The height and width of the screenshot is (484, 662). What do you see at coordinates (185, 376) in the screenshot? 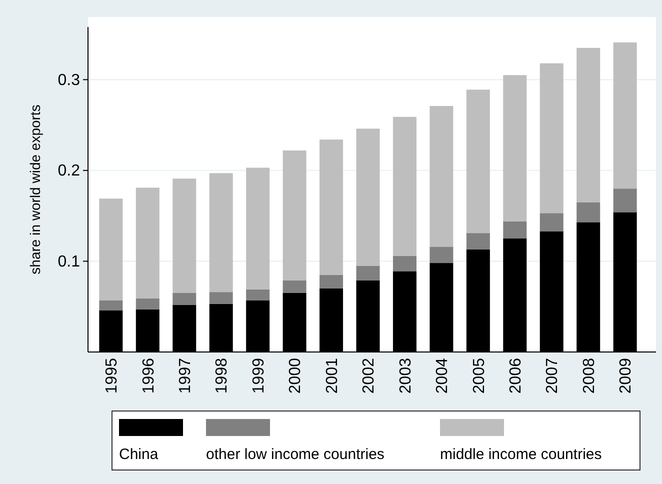
I see `x-tick-label: 1997` at bounding box center [185, 376].